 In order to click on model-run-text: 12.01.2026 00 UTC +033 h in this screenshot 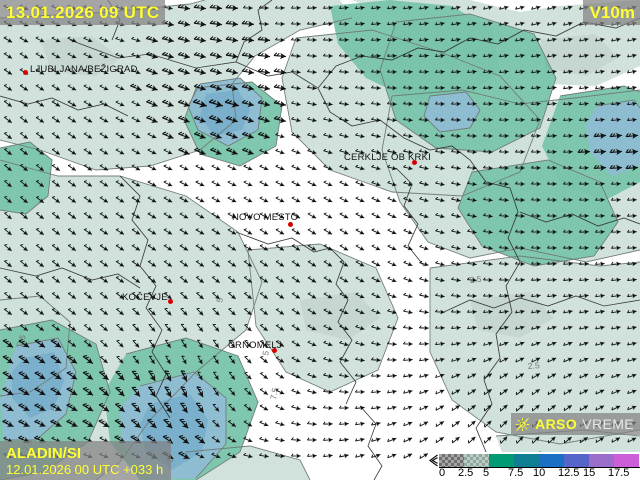, I will do `click(85, 469)`.